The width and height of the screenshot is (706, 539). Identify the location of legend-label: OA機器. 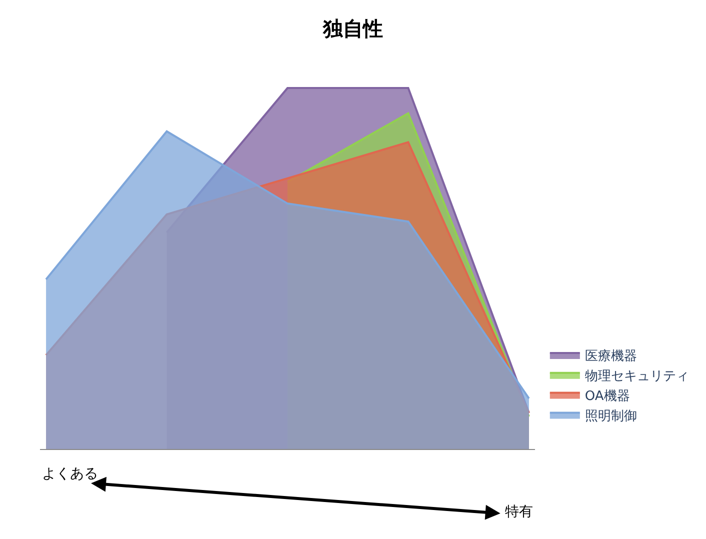
(607, 396).